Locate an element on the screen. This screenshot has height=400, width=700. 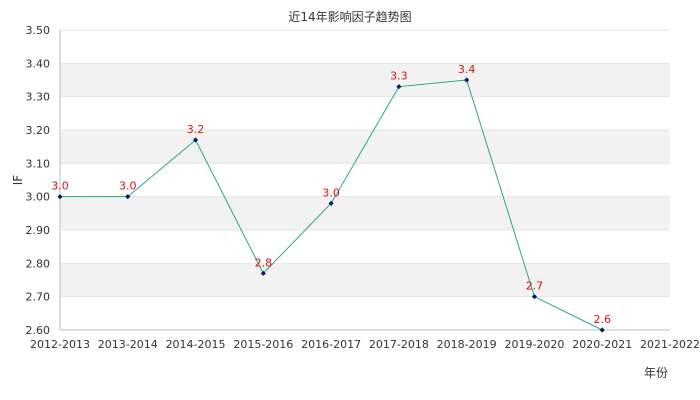
x-tick-label: 2014-2015 is located at coordinates (196, 344).